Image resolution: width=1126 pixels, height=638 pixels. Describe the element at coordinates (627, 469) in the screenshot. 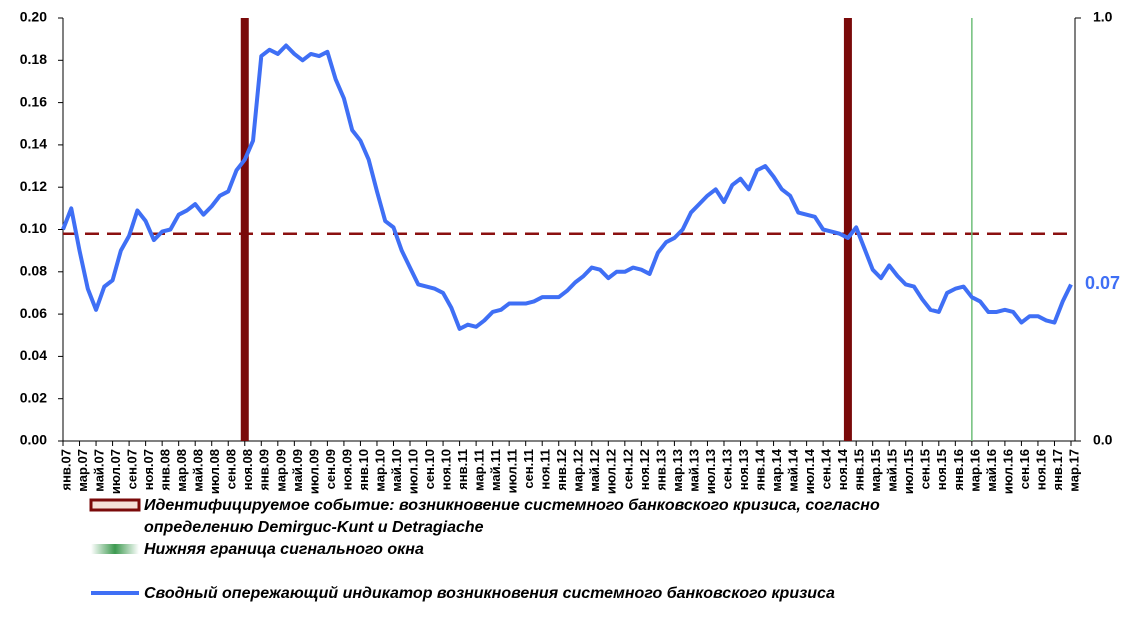

I see `x-tick-label: сен.12` at that location.